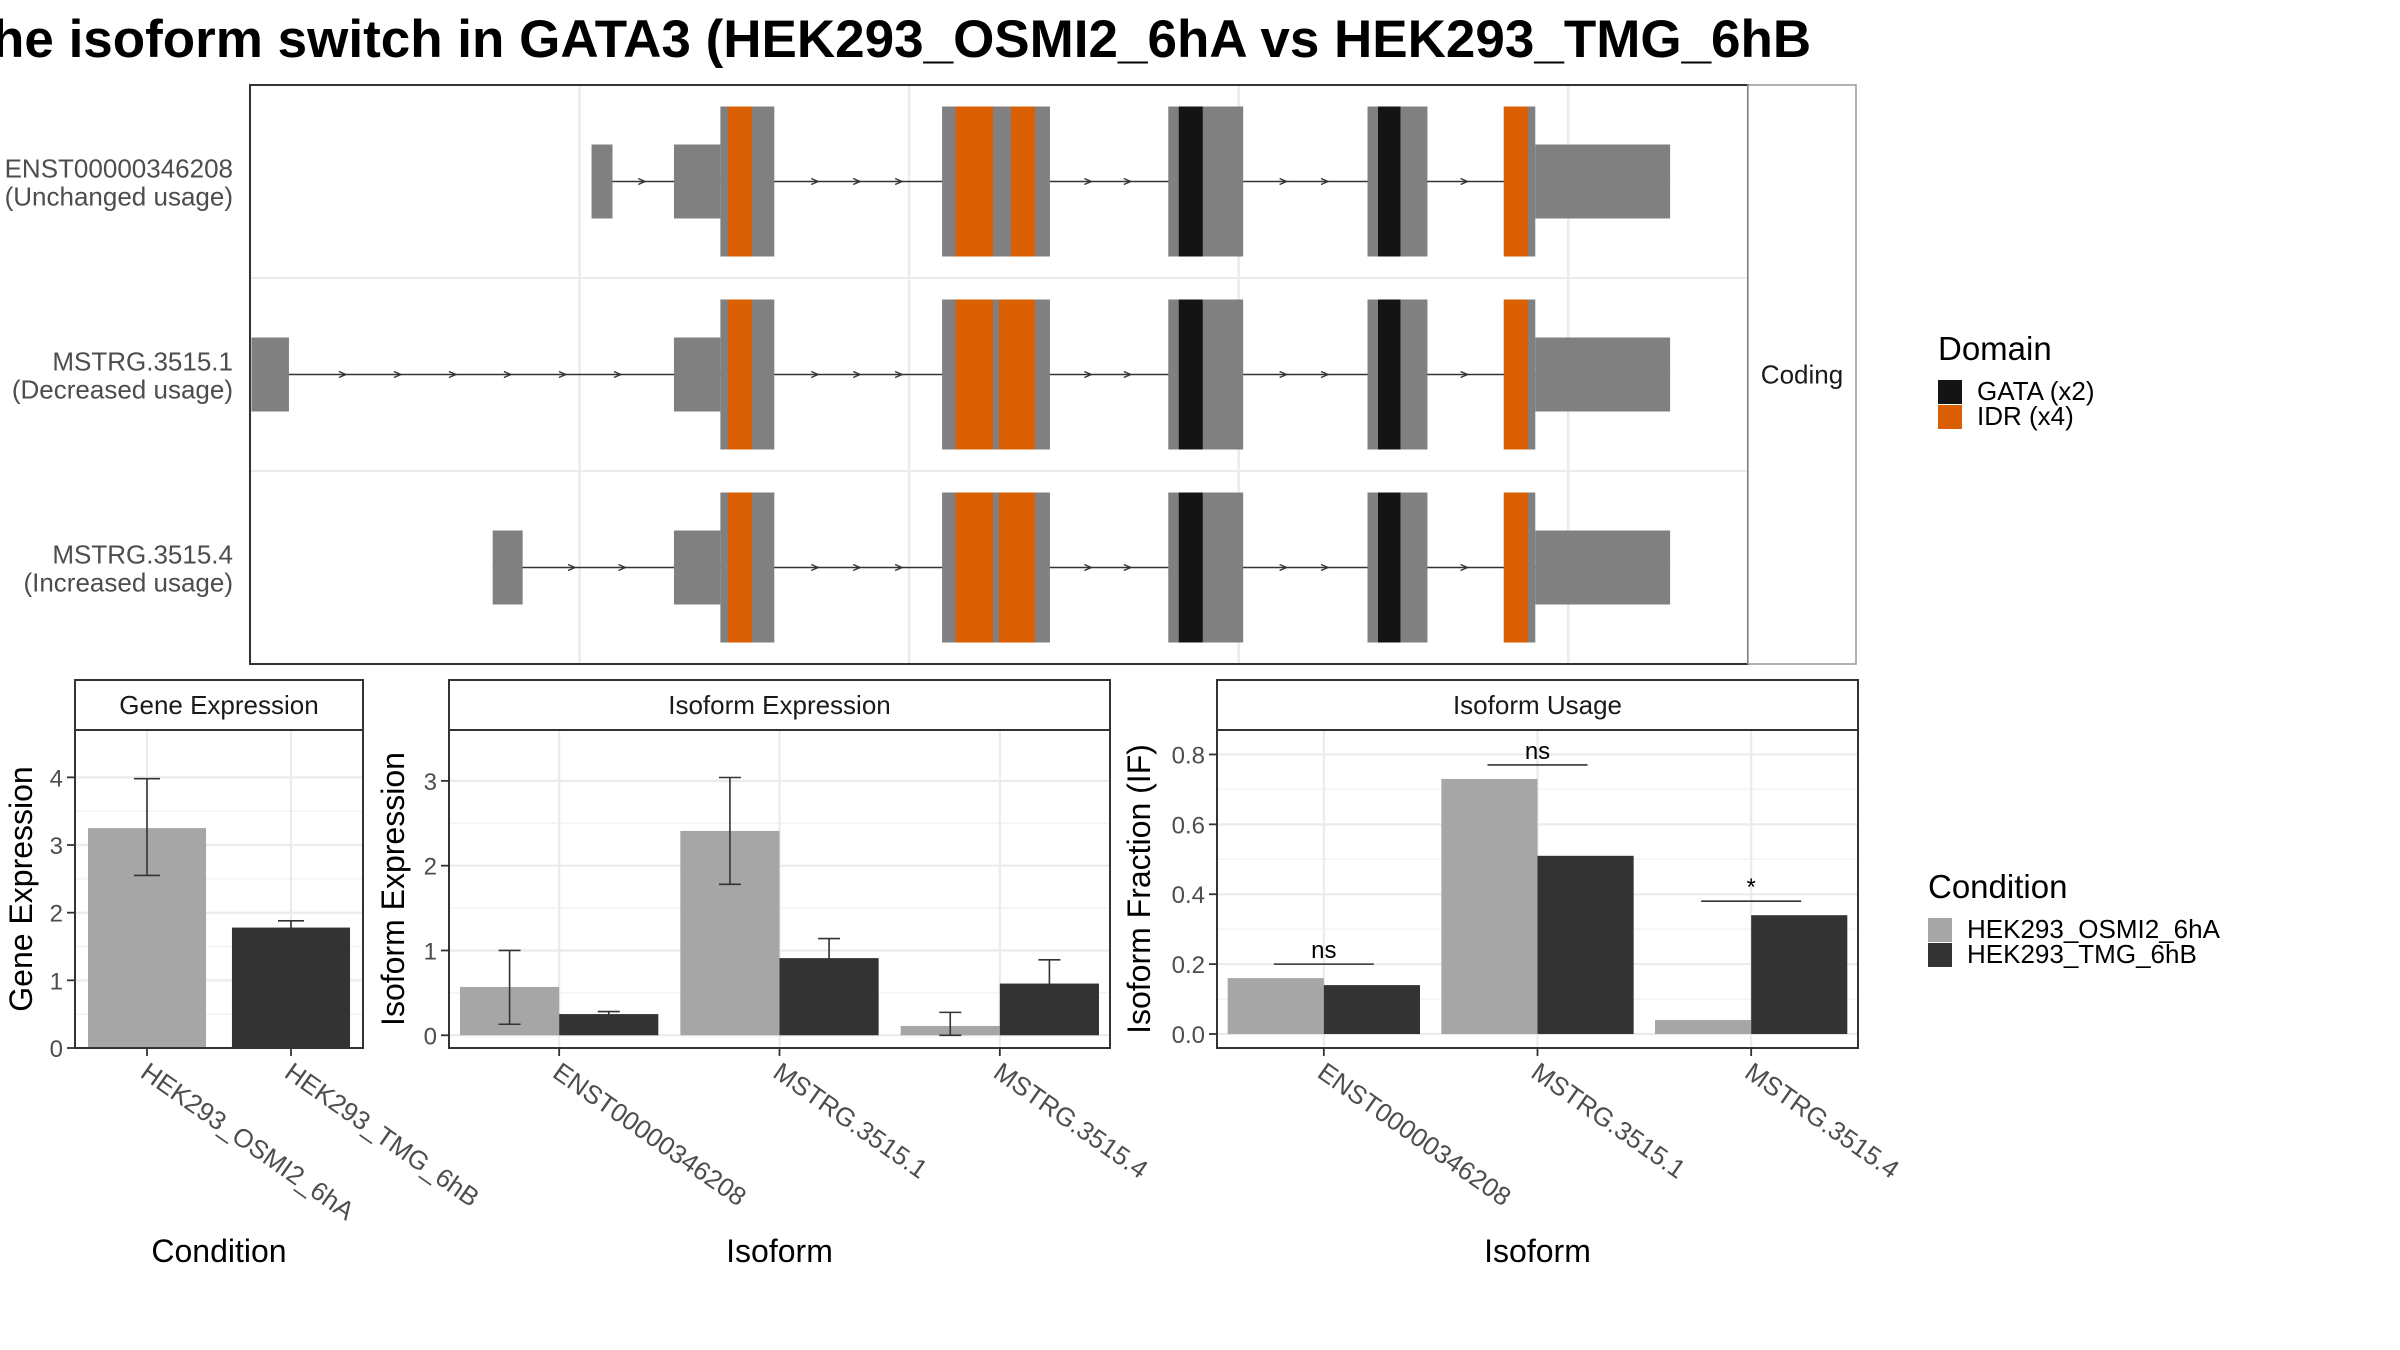  Describe the element at coordinates (142, 362) in the screenshot. I see `isoform-row-label: MSTRG.3515.1` at that location.